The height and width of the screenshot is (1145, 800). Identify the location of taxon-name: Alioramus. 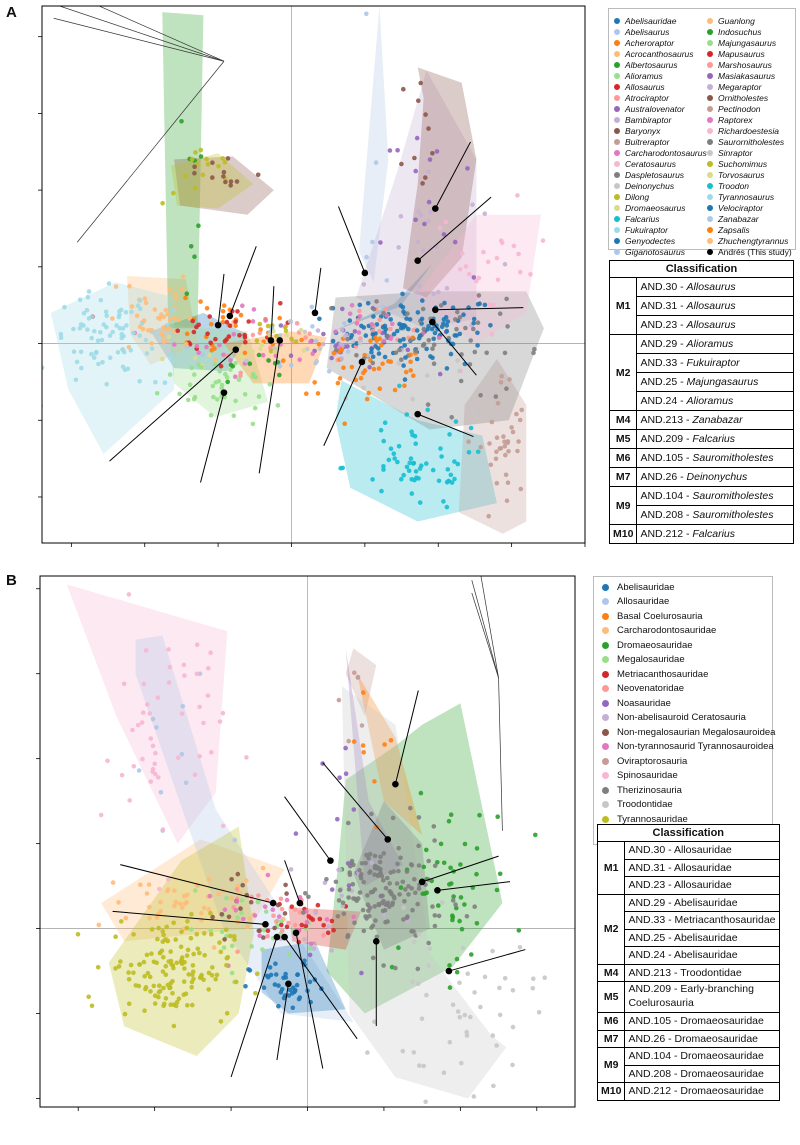
(710, 344).